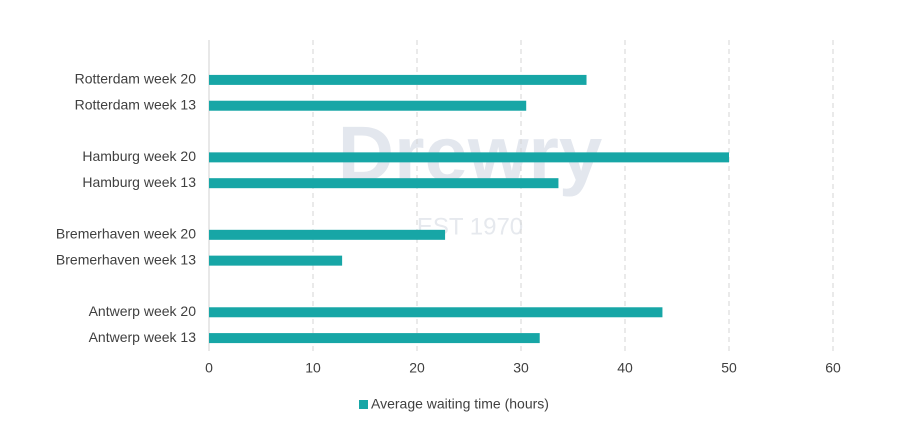  What do you see at coordinates (143, 311) in the screenshot?
I see `y-tick-label: Antwerp week 20` at bounding box center [143, 311].